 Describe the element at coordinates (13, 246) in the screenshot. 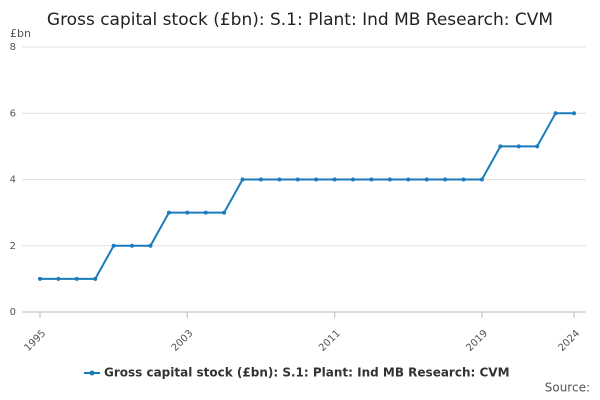

I see `y-tick-label: 2` at that location.